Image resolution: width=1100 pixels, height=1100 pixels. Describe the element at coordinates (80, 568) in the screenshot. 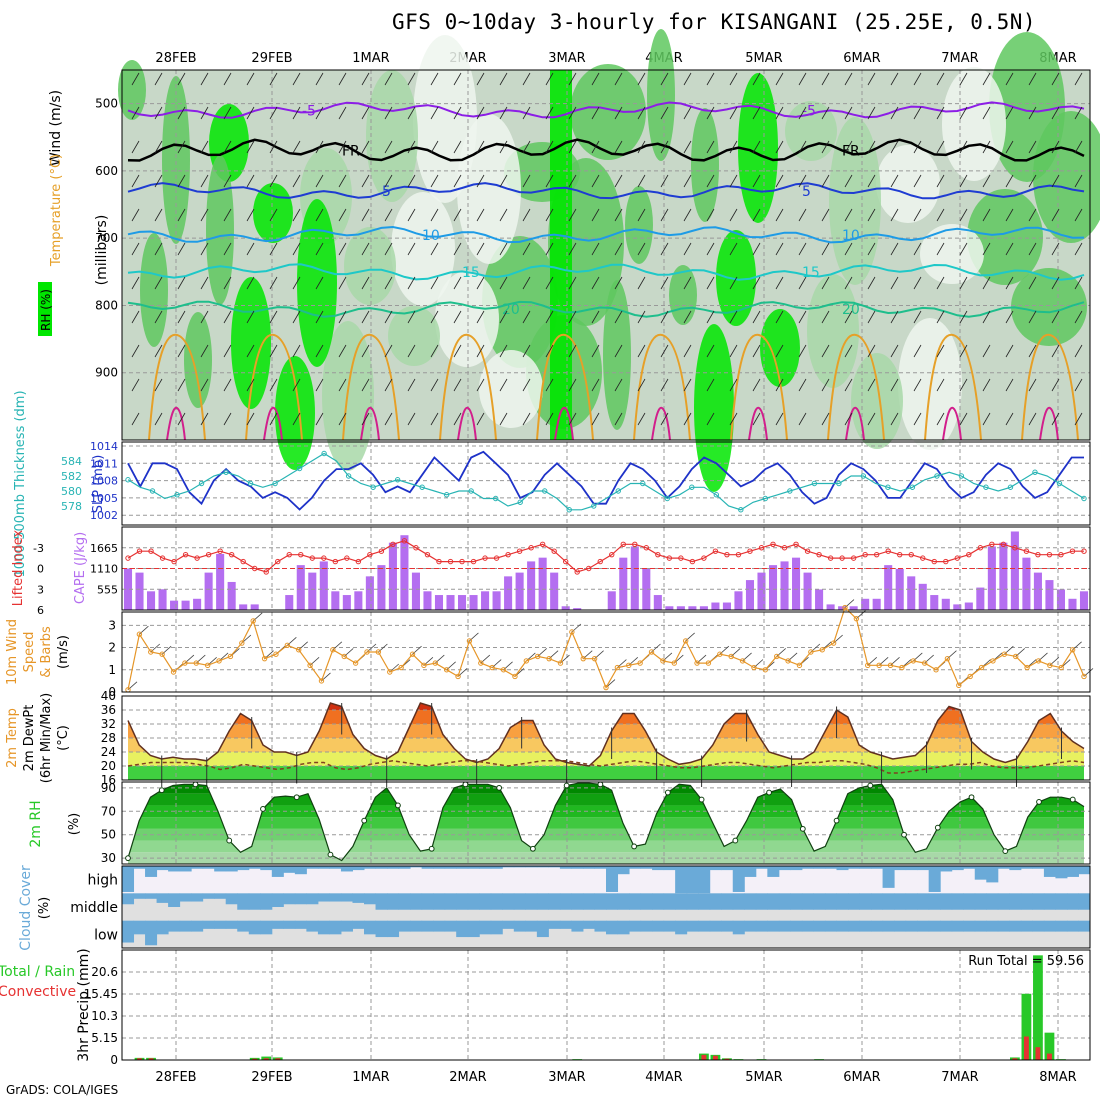

I see `cape-label: CAPE (J/kg)` at that location.